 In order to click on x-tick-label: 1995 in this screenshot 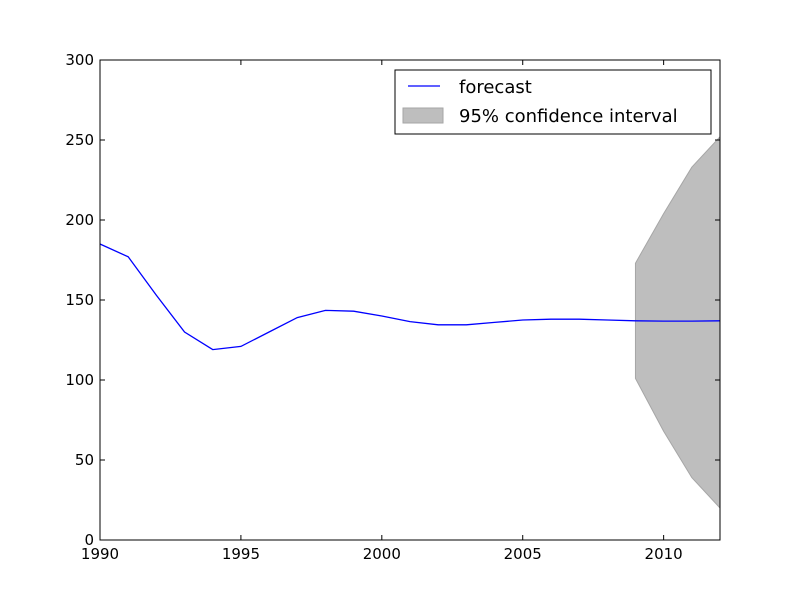, I will do `click(241, 554)`.